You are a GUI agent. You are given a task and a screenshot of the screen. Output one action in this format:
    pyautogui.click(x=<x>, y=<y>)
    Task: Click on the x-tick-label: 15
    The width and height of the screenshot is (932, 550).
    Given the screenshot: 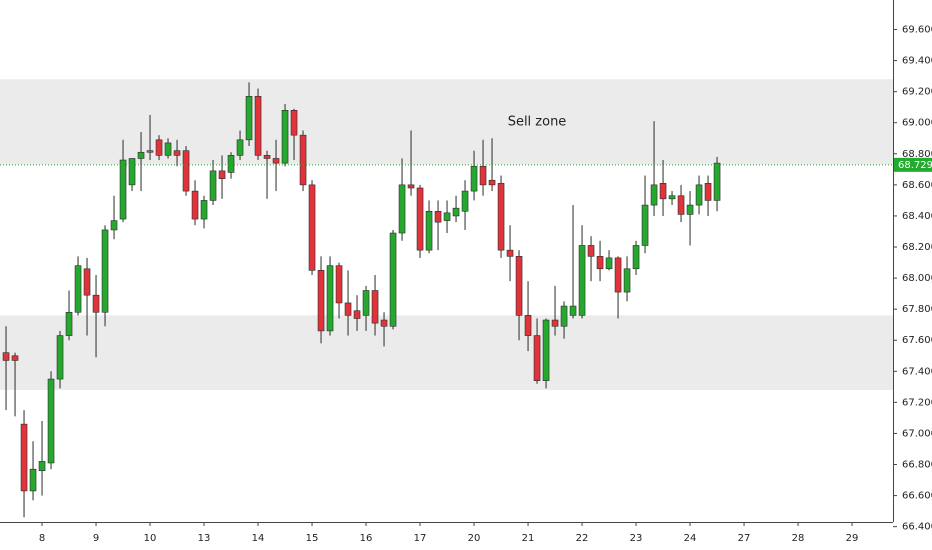 What is the action you would take?
    pyautogui.click(x=312, y=538)
    